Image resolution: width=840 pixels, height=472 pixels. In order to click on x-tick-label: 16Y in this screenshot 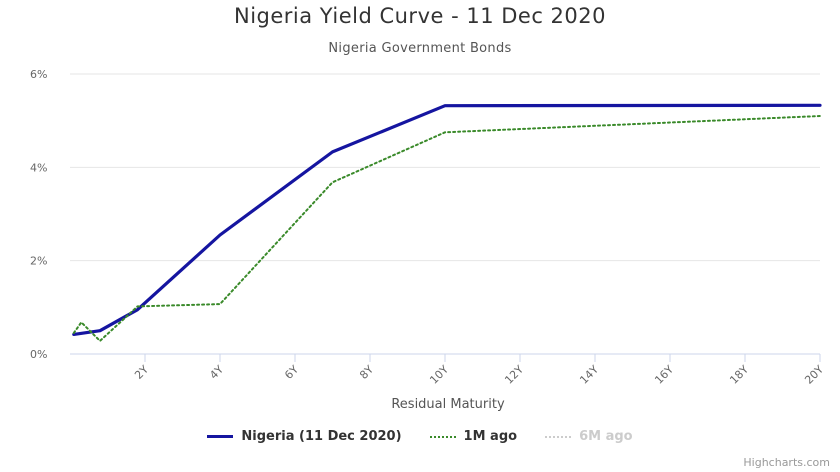, I will do `click(664, 375)`.